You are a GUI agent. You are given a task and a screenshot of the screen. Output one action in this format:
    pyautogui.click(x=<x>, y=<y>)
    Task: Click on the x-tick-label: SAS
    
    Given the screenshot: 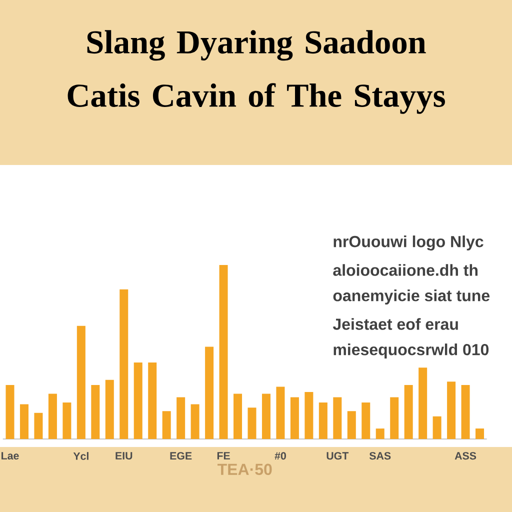 What is the action you would take?
    pyautogui.click(x=380, y=456)
    